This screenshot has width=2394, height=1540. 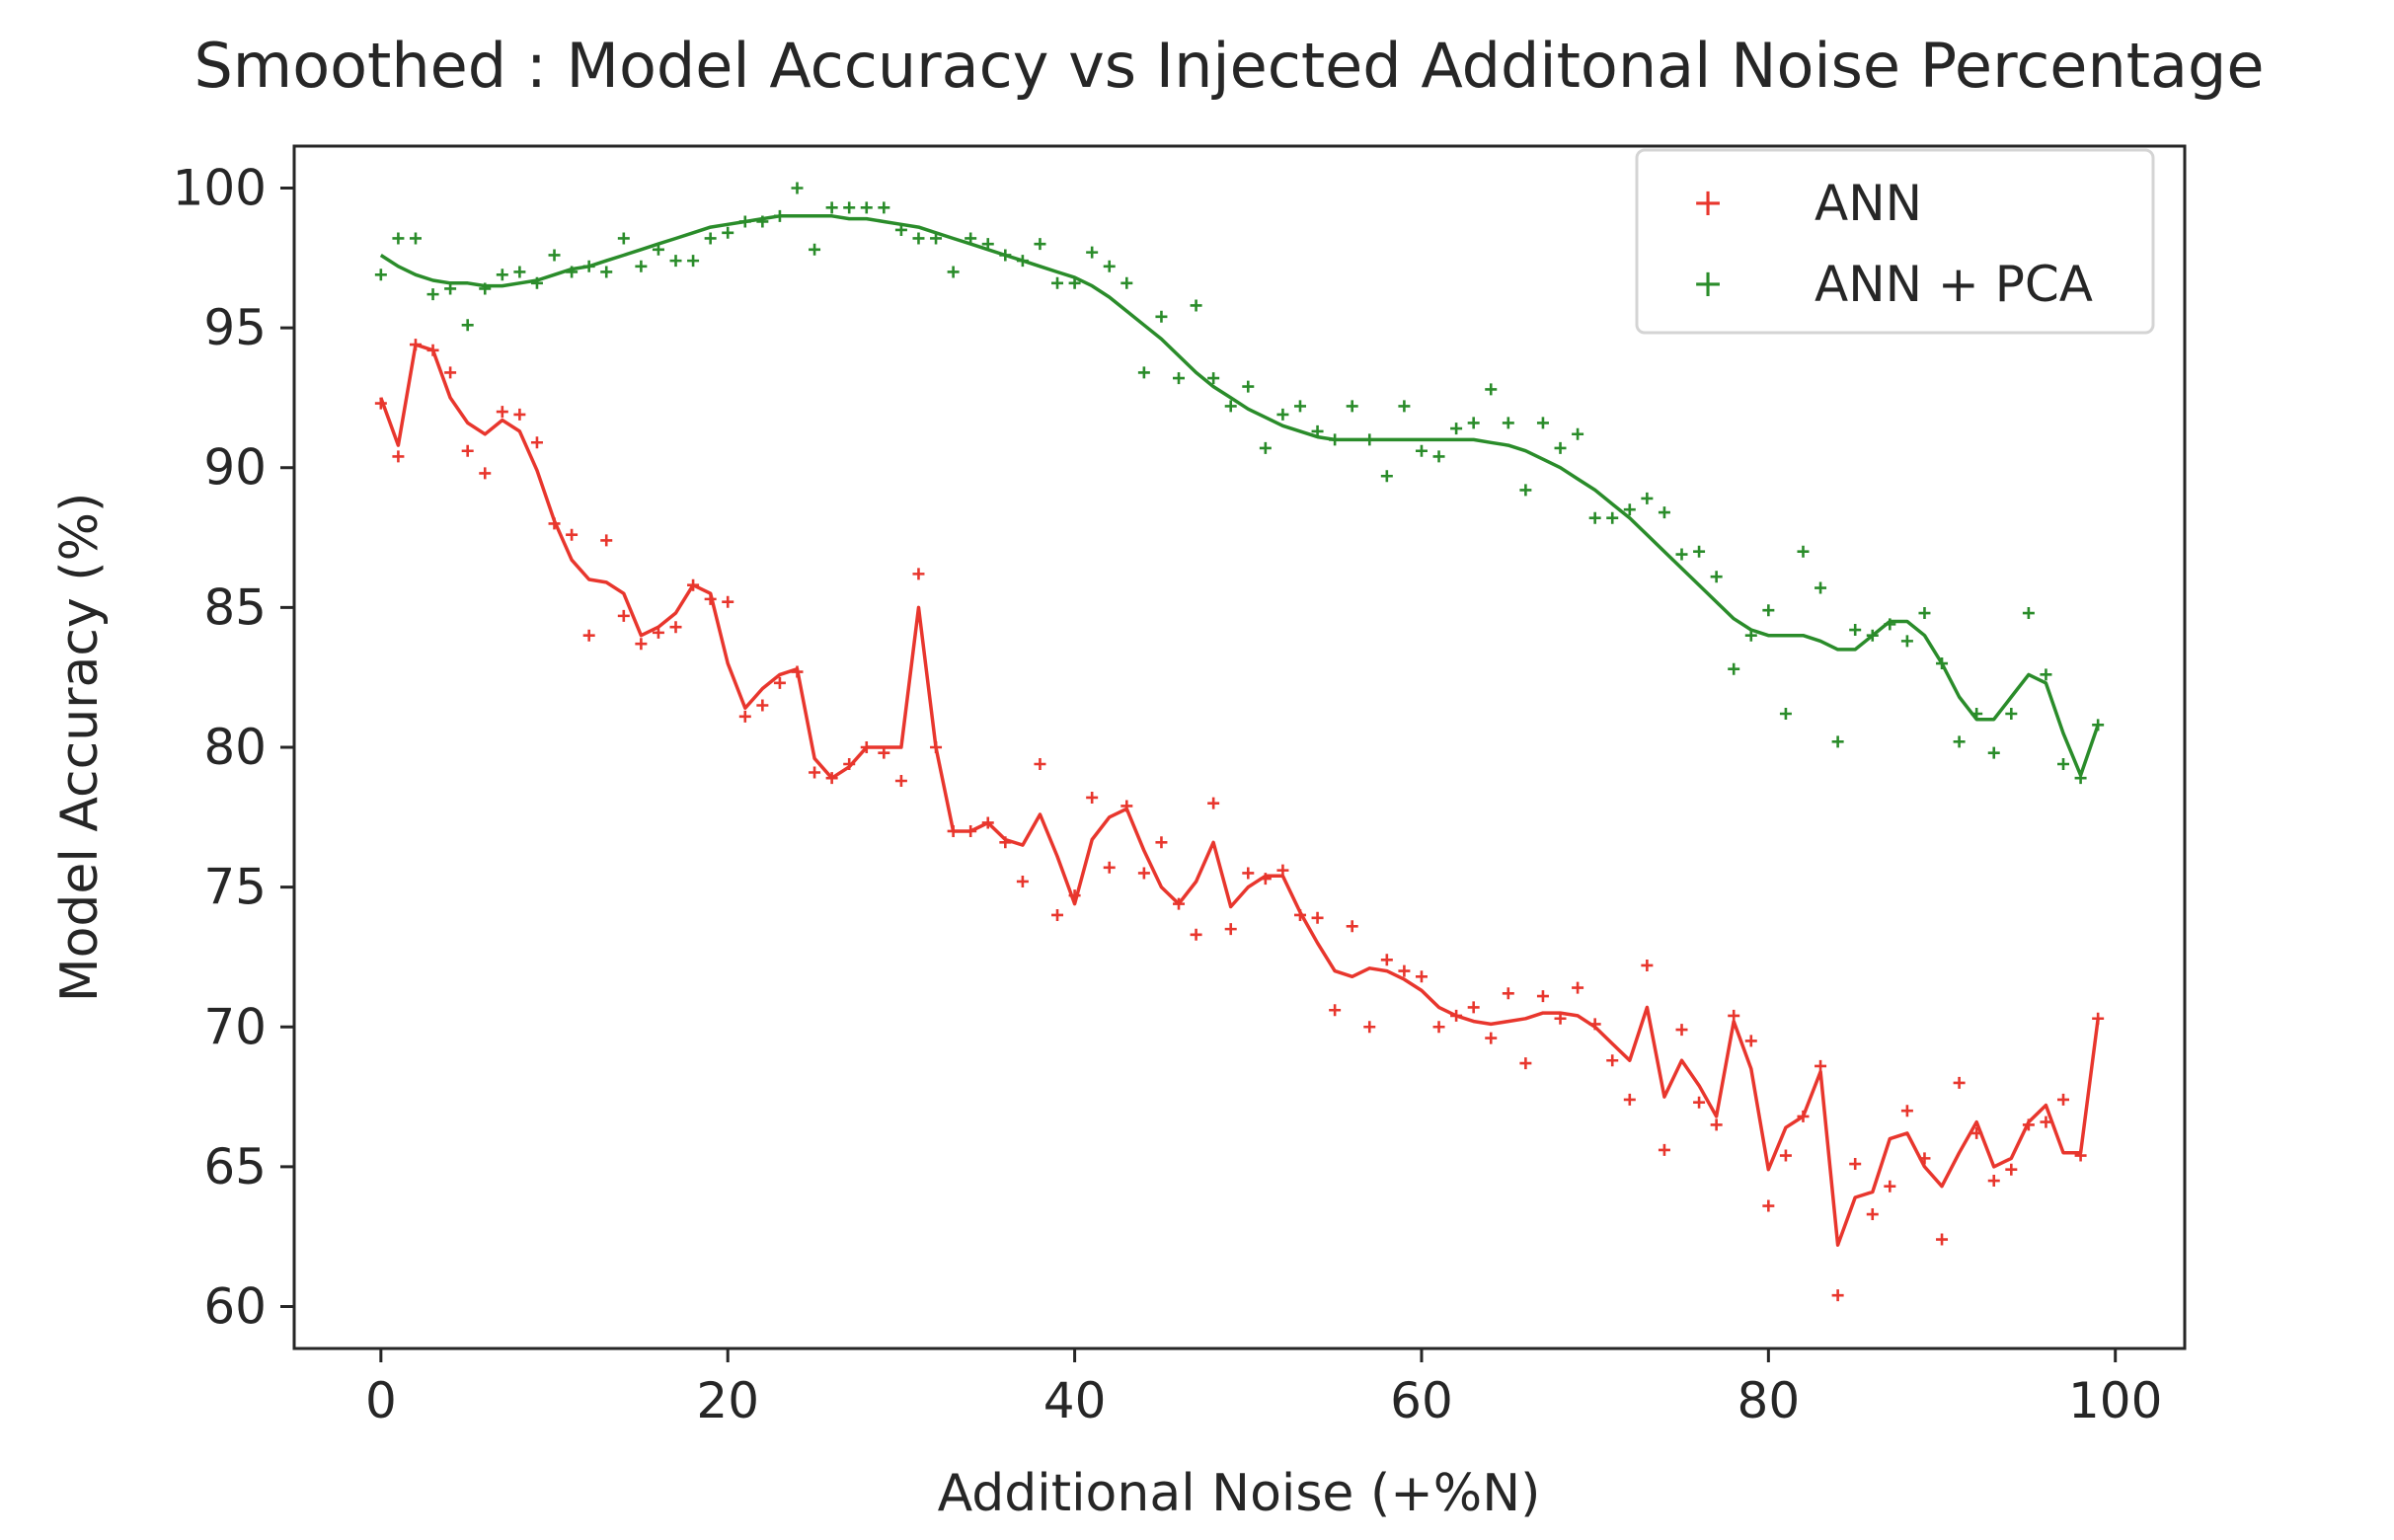 I want to click on legend: + ANN + ANN + PCA, so click(x=1895, y=241).